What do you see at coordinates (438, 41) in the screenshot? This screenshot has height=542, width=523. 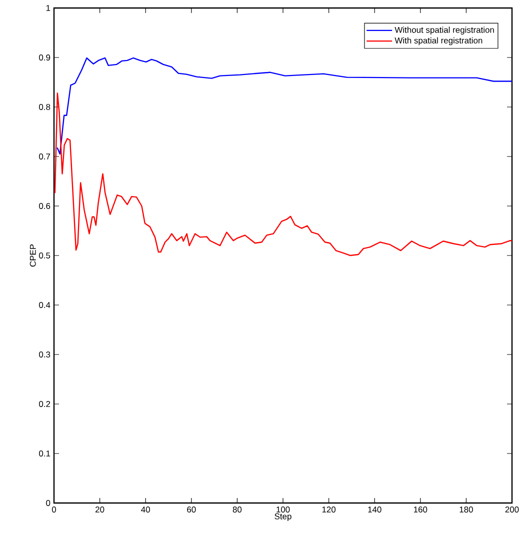 I see `legend-label: With spatial registration` at bounding box center [438, 41].